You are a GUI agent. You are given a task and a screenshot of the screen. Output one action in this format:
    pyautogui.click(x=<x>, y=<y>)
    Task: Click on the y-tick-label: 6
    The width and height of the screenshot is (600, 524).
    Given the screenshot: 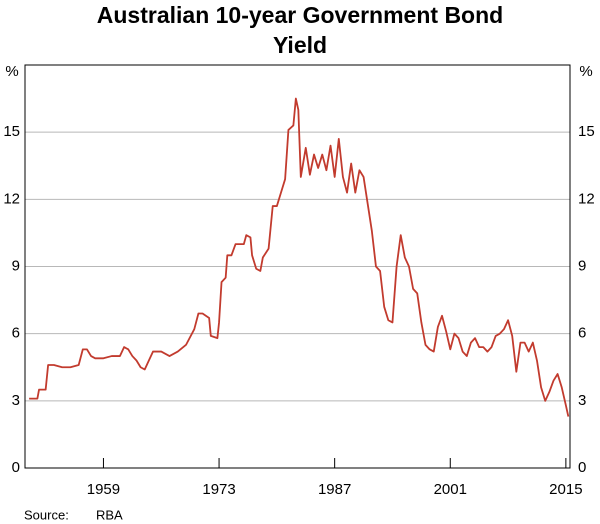 What is the action you would take?
    pyautogui.click(x=16, y=333)
    